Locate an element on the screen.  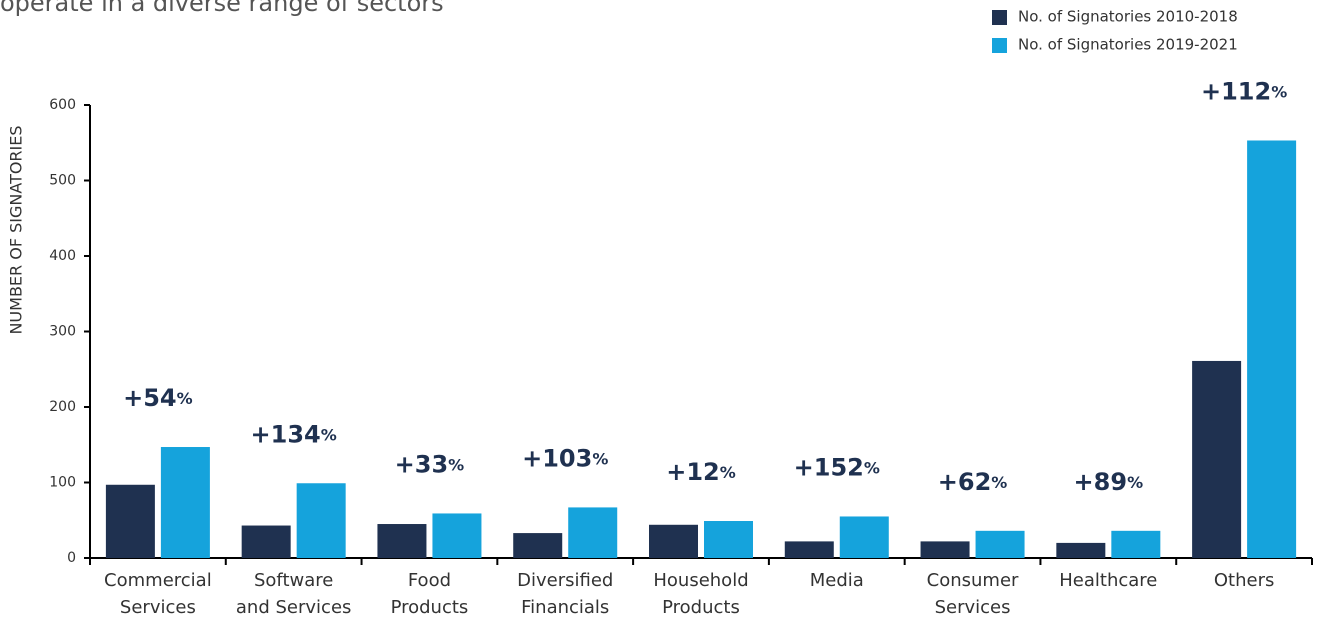
annotation: +152% is located at coordinates (837, 467).